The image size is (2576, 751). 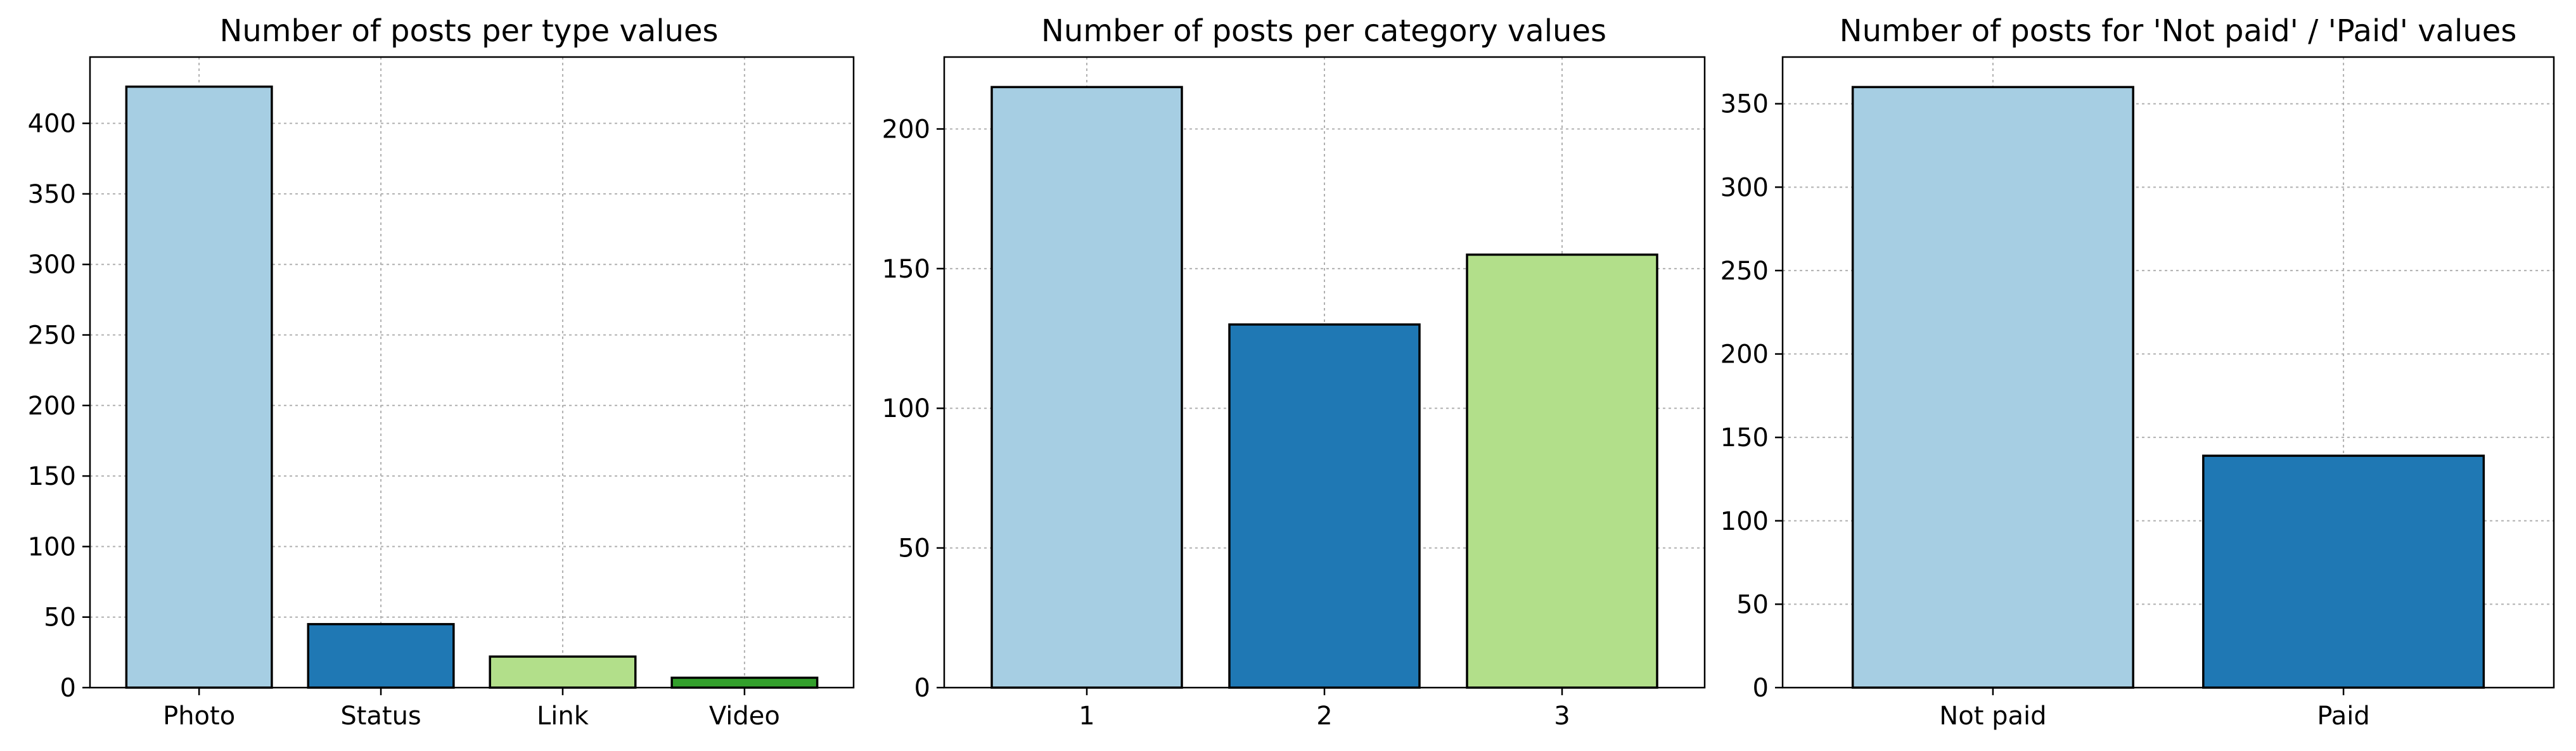 I want to click on x-tick-label: Paid, so click(x=2343, y=716).